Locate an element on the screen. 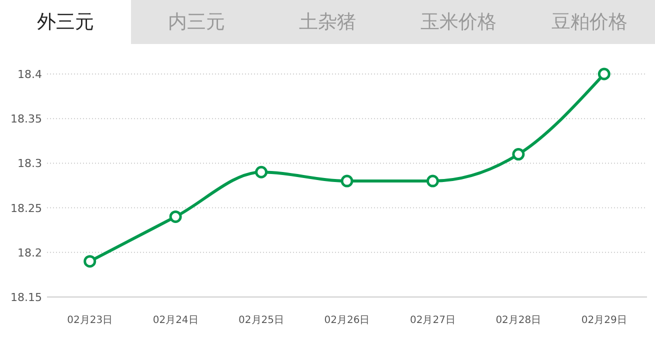 This screenshot has width=655, height=340. x-tick-label: 02月28日 is located at coordinates (519, 320).